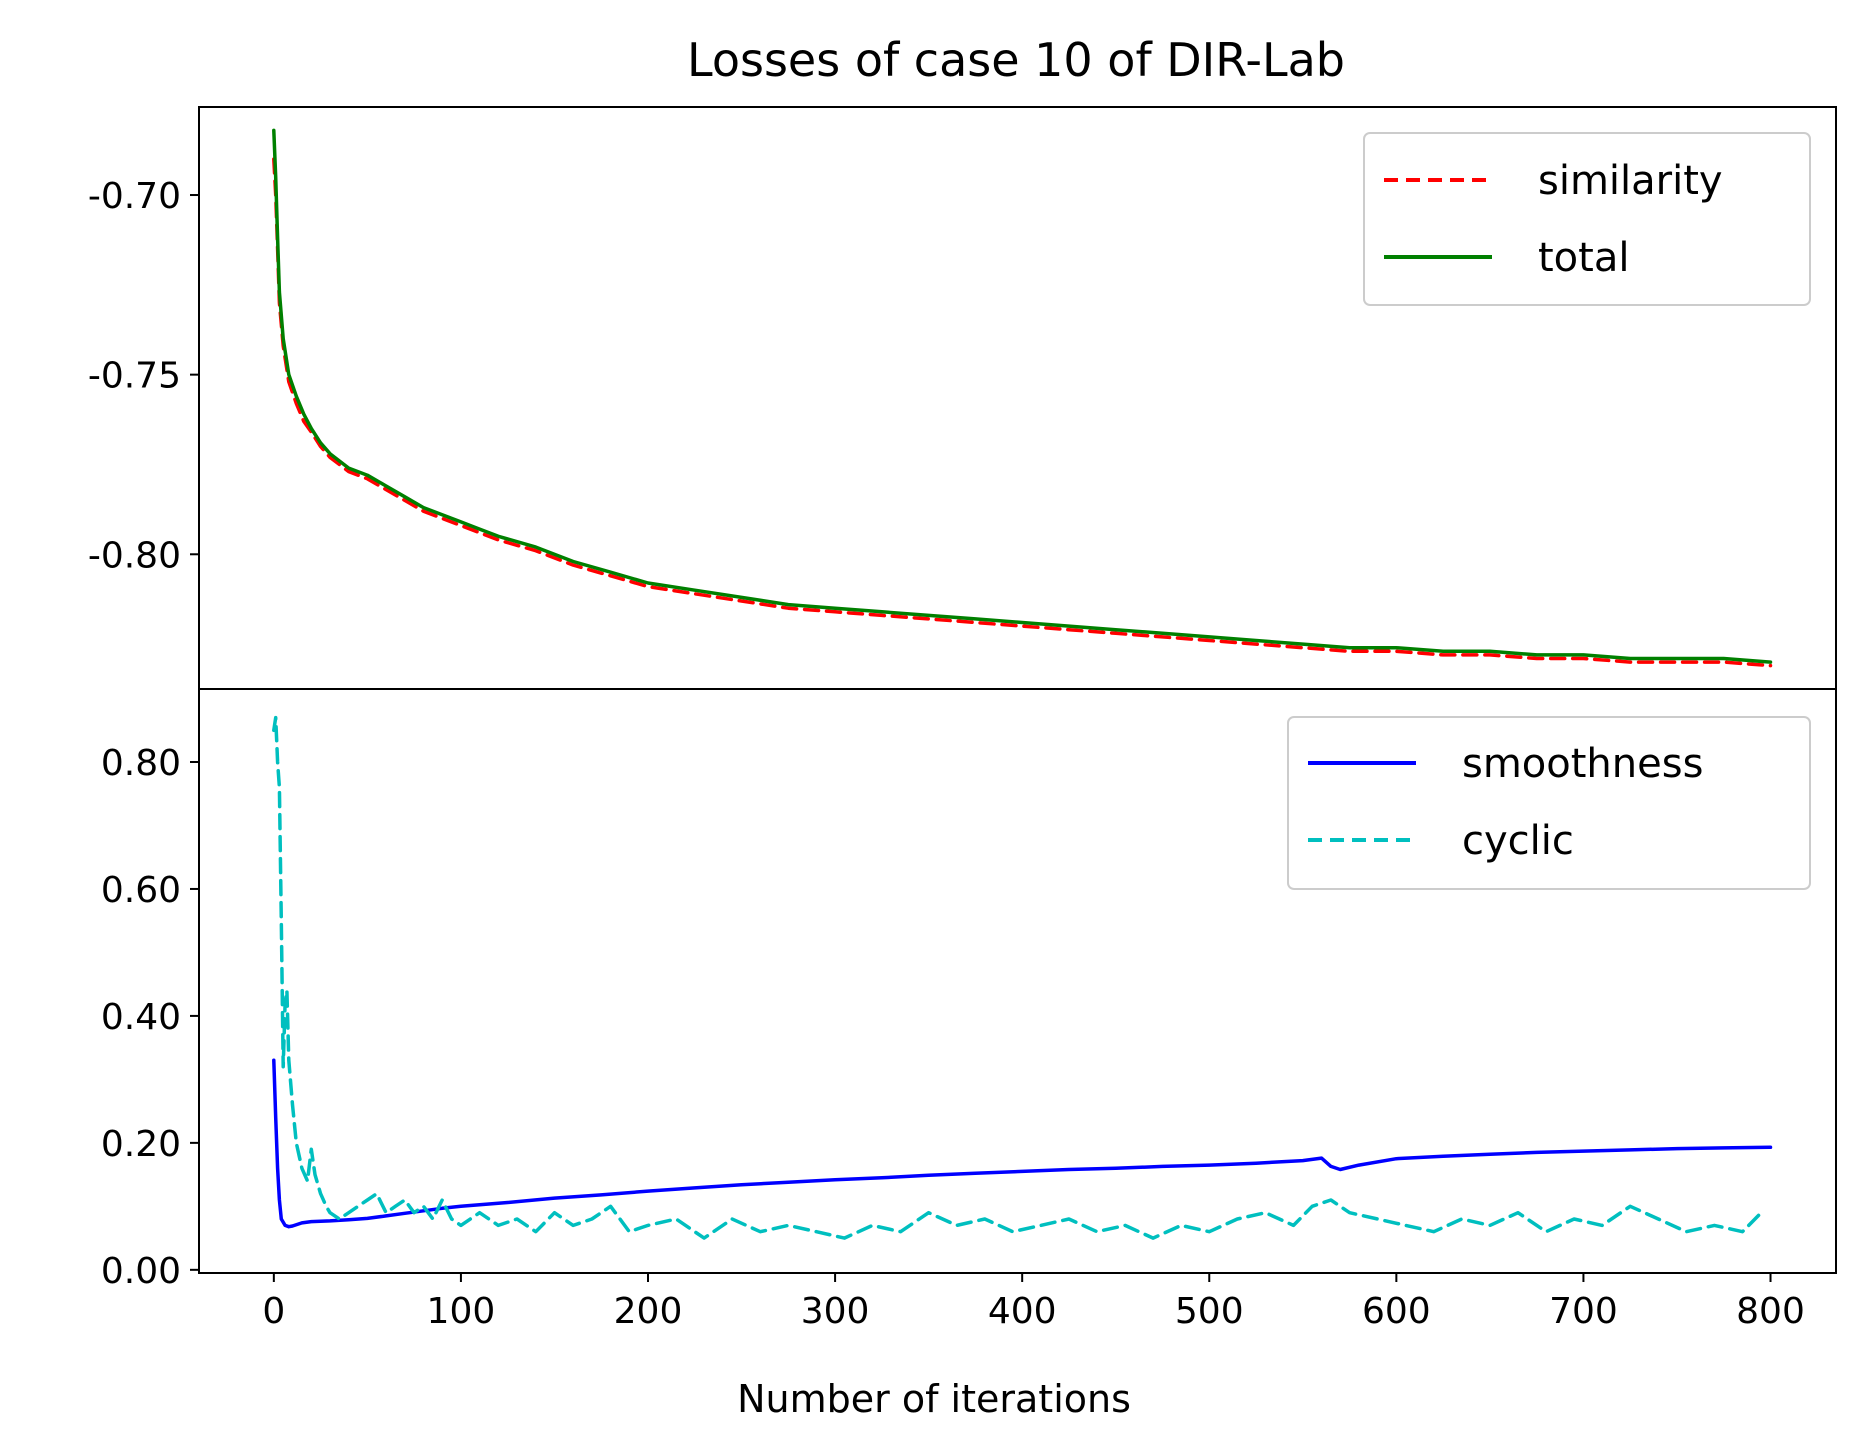  I want to click on x-tick-label: 500, so click(1209, 1311).